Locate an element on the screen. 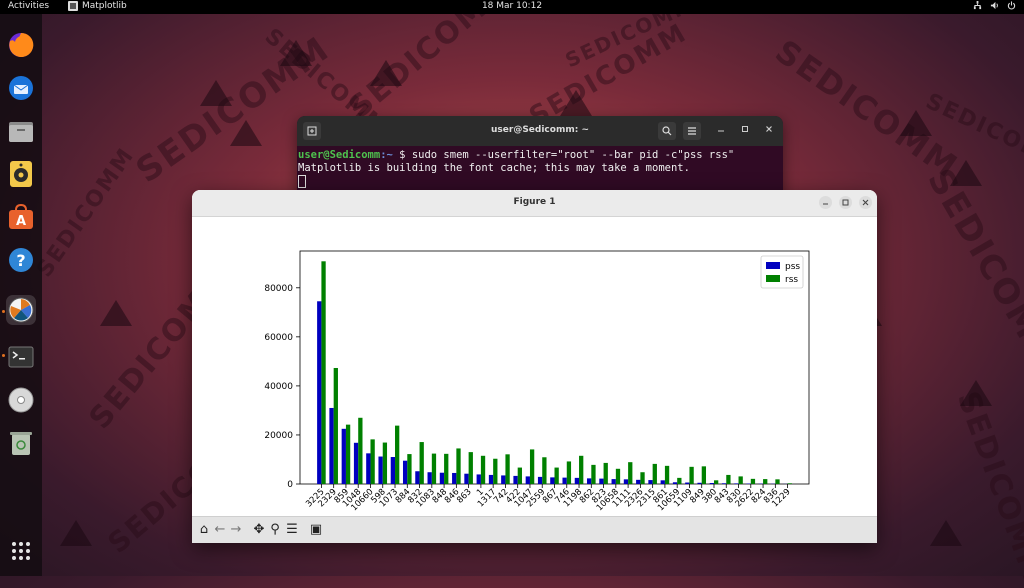 The width and height of the screenshot is (1024, 588). figure-titlebar: Figure 1 is located at coordinates (534, 203).